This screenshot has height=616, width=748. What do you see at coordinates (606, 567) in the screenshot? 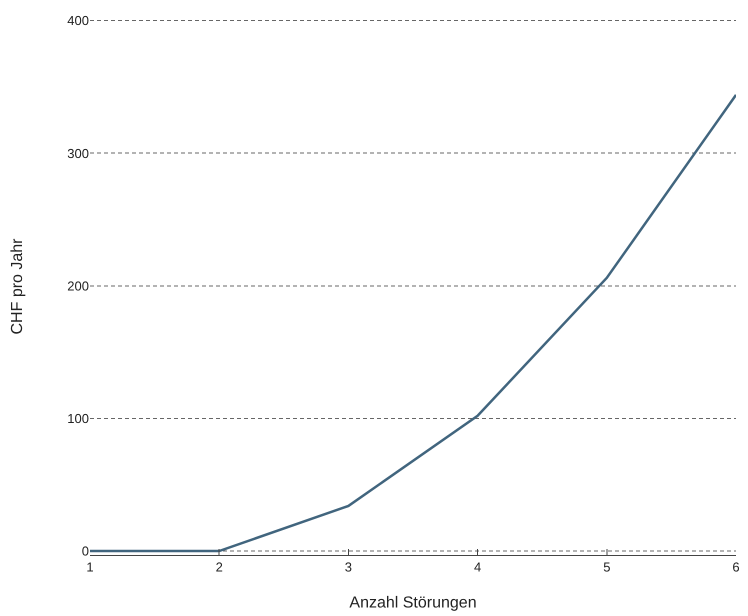
I see `x-tick-label: 5` at bounding box center [606, 567].